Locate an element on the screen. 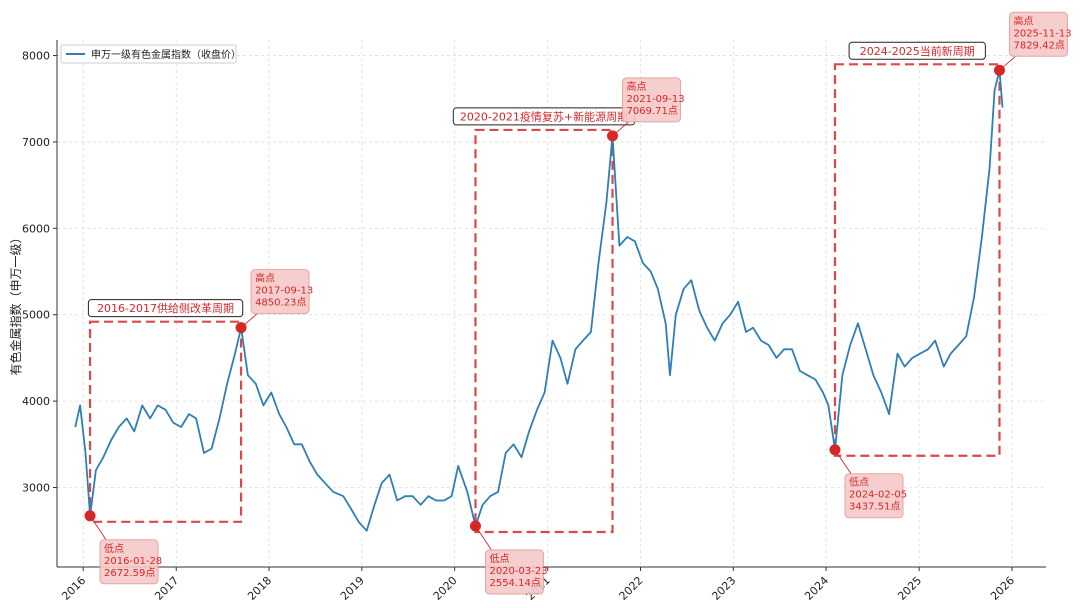  x-tick-label: 2023 is located at coordinates (723, 588).